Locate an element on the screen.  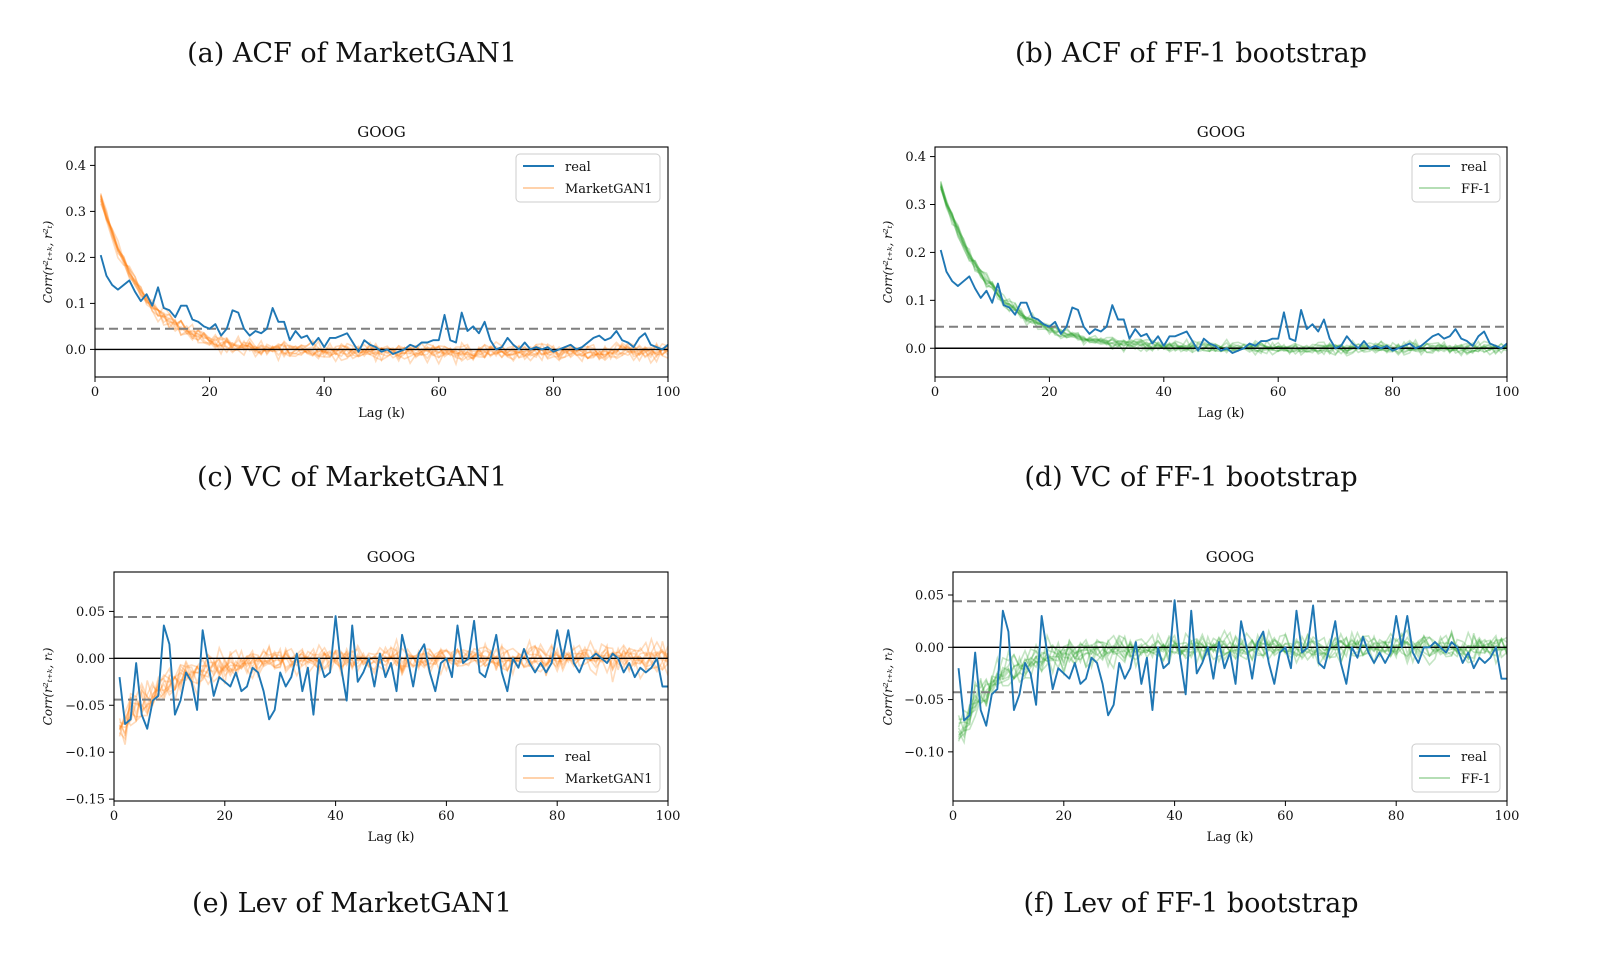
legend: real MarketGAN1 is located at coordinates (588, 768).